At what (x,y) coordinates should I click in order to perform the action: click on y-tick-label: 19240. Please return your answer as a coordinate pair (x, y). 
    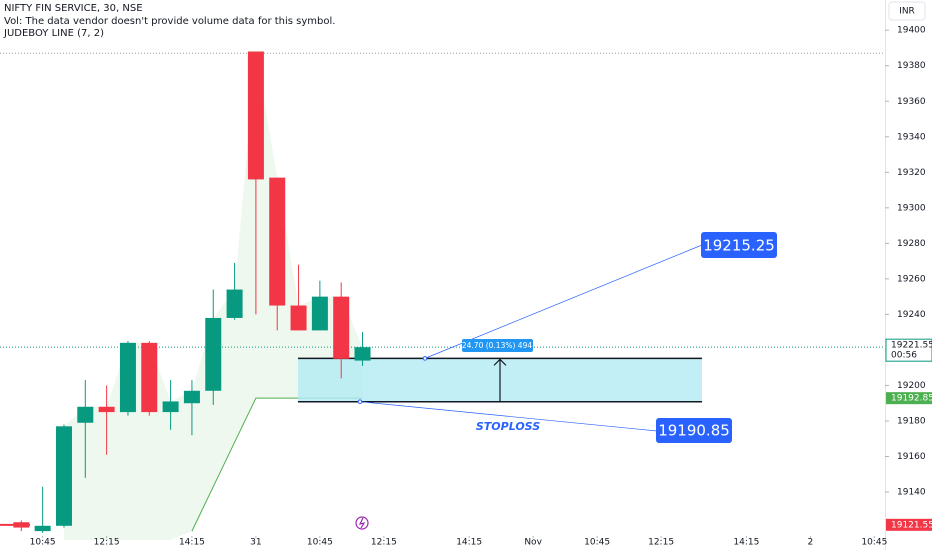
    Looking at the image, I should click on (911, 315).